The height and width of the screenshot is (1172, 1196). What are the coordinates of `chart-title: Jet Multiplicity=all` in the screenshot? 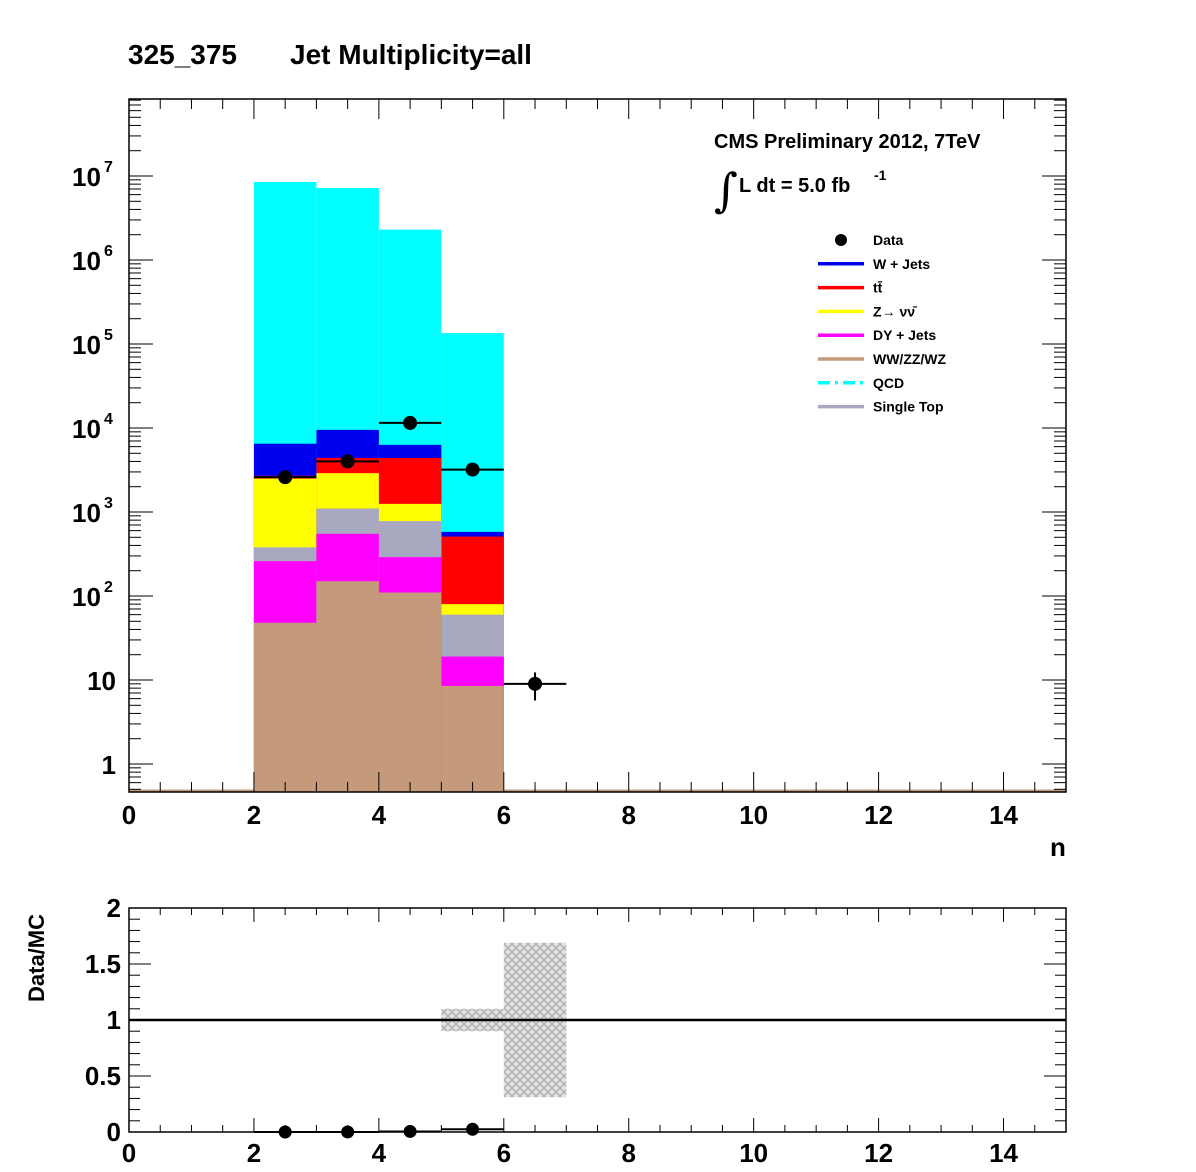 It's located at (411, 54).